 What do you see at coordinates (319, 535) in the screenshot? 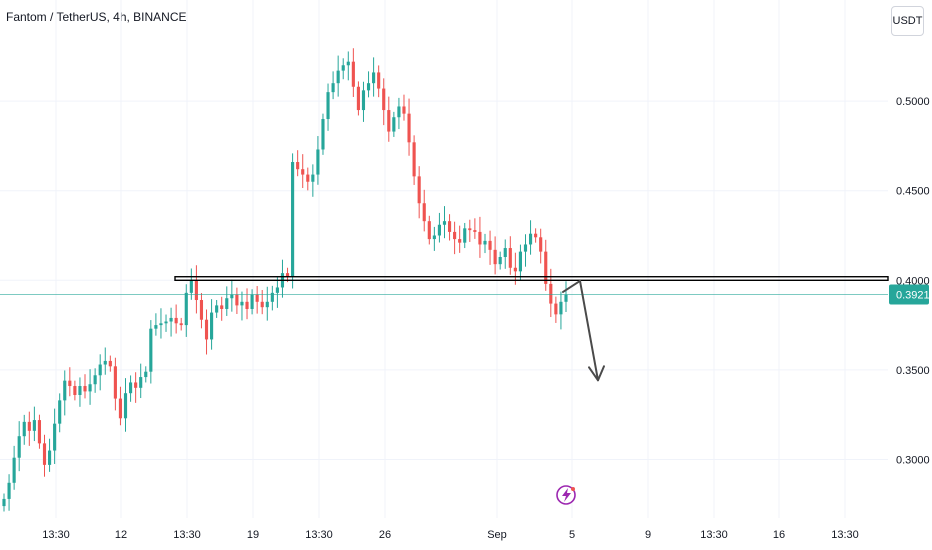
I see `x-tick-label: 13:30` at bounding box center [319, 535].